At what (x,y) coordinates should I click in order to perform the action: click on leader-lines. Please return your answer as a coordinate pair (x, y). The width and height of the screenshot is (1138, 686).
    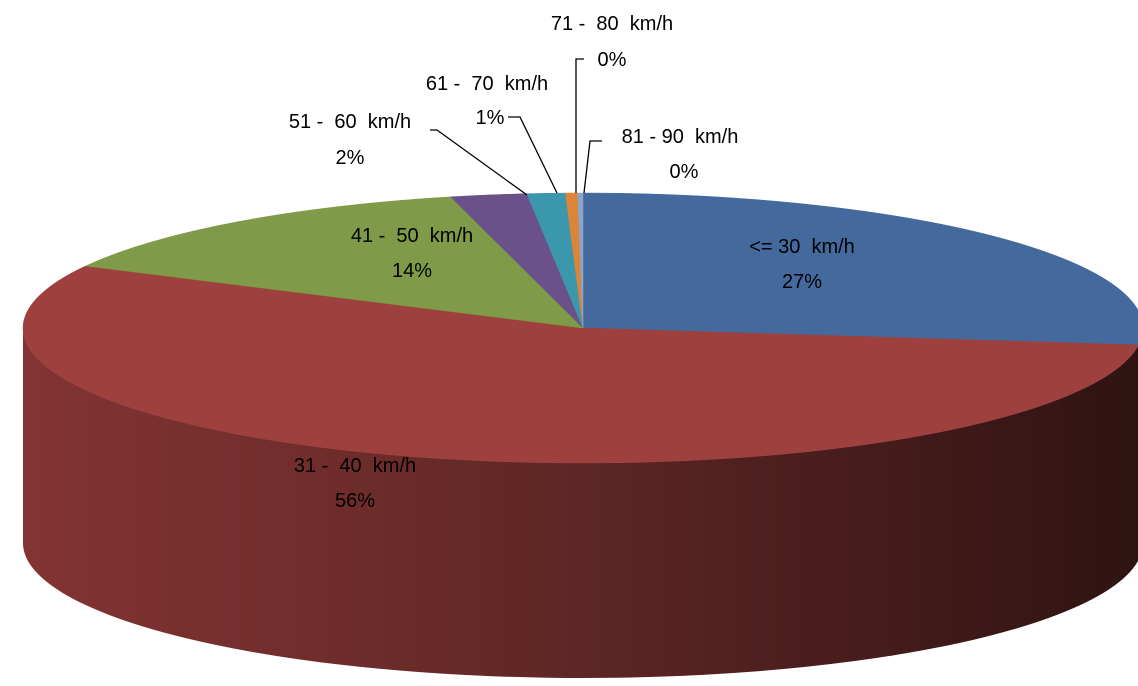
    Looking at the image, I should click on (516, 127).